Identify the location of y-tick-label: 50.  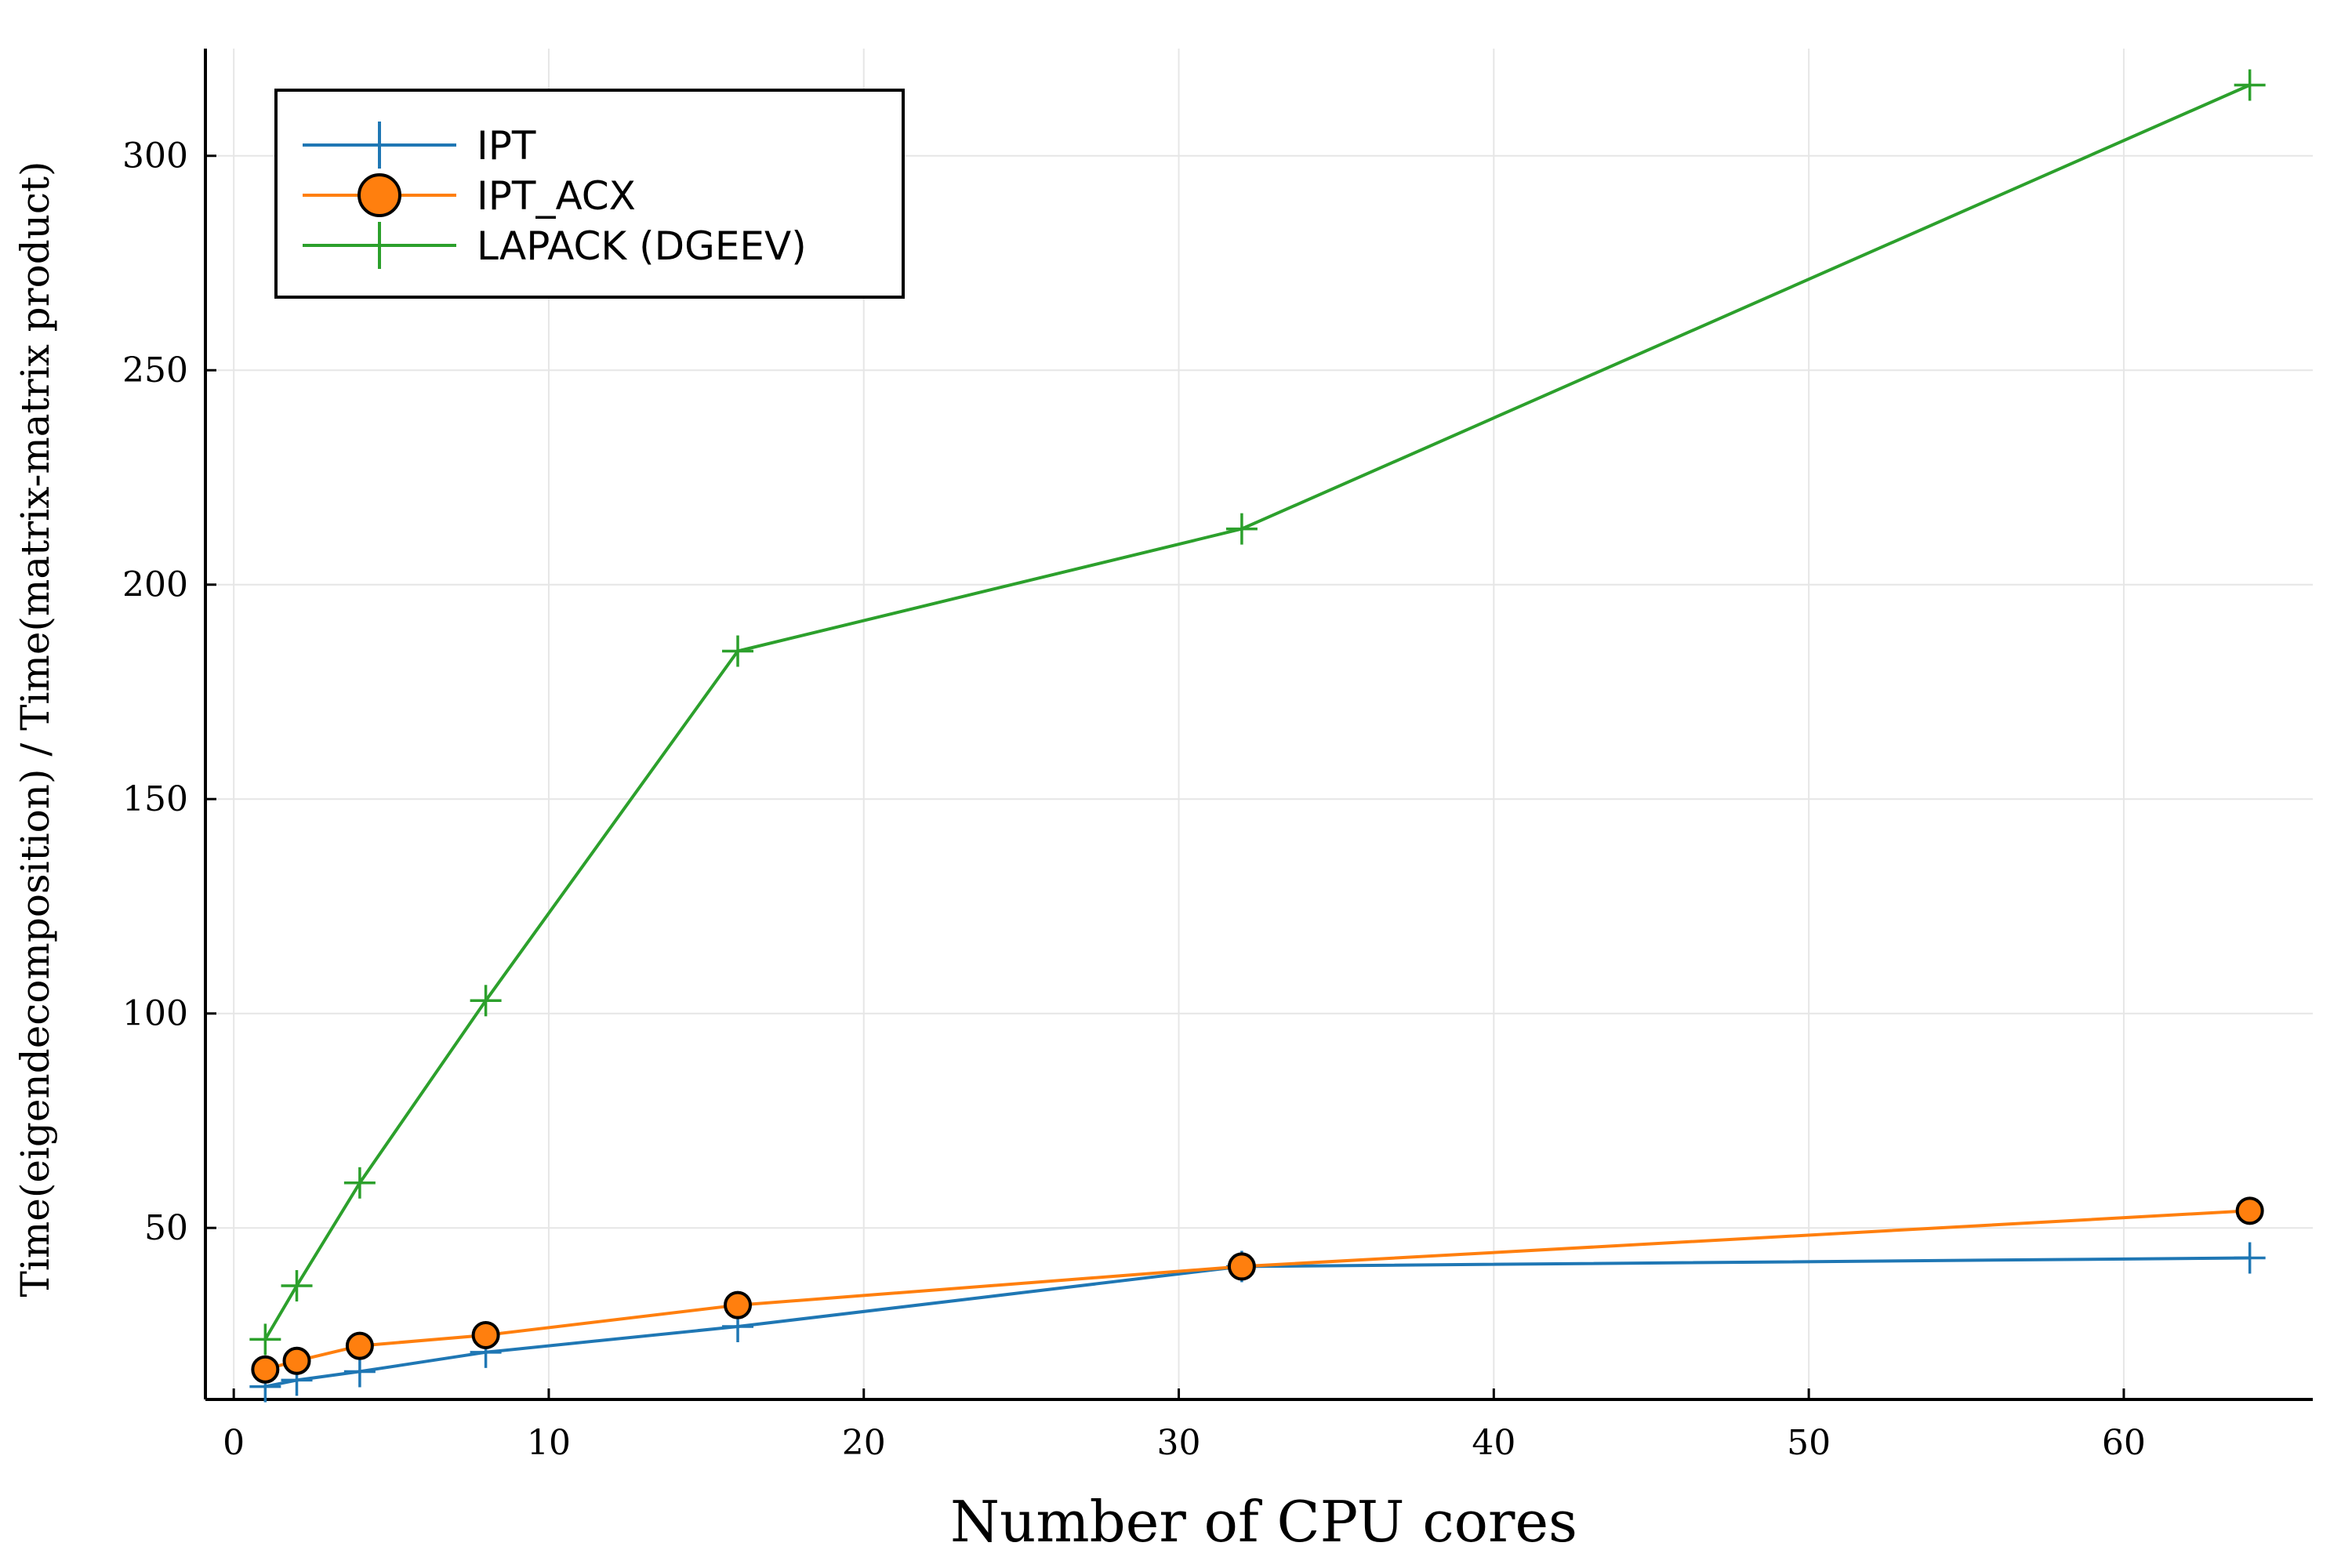
(166, 1228).